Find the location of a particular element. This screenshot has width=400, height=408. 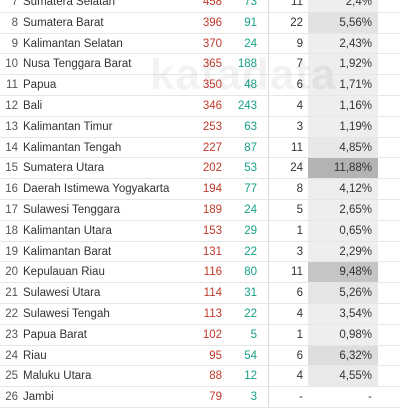

recovered: 91 is located at coordinates (250, 22).